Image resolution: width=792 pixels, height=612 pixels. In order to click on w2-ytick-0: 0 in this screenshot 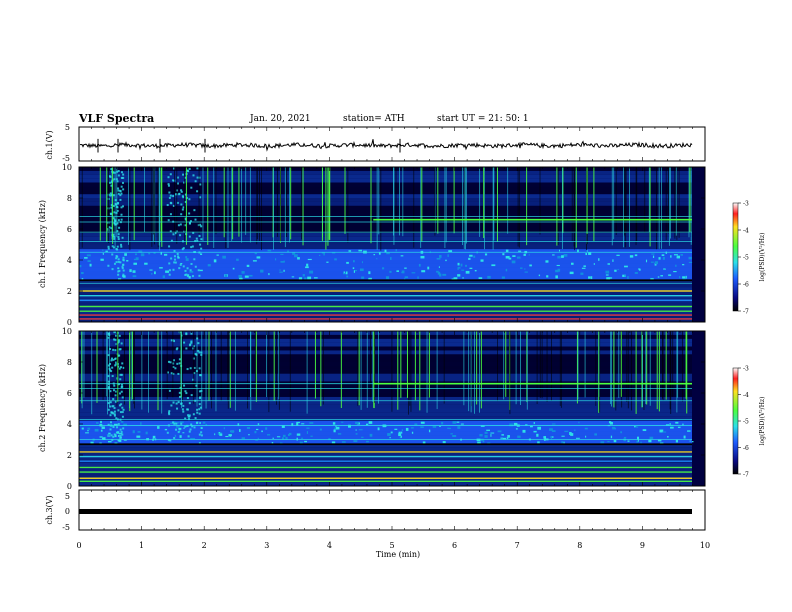, I will do `click(67, 511)`.